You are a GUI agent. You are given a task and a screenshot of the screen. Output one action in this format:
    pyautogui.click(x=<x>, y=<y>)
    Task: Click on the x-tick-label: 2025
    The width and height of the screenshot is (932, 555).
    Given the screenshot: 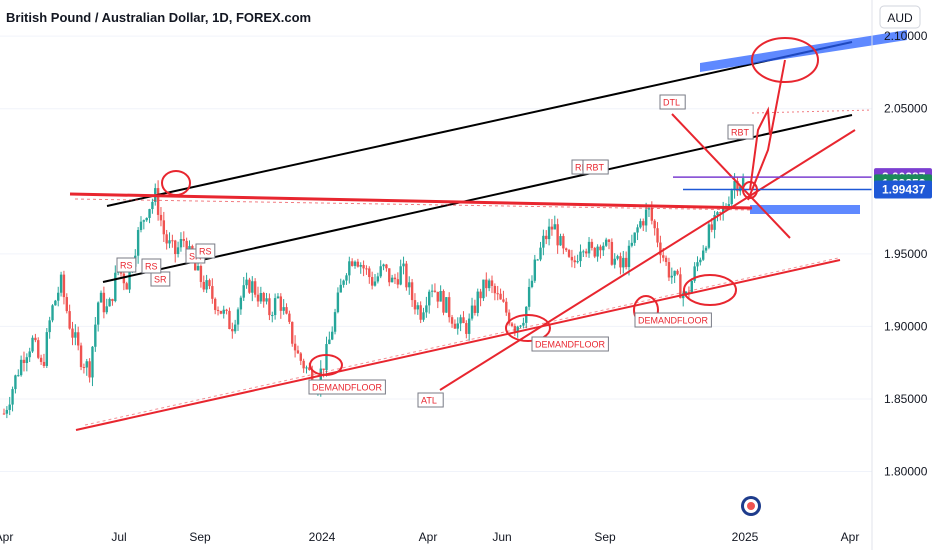 What is the action you would take?
    pyautogui.click(x=745, y=537)
    